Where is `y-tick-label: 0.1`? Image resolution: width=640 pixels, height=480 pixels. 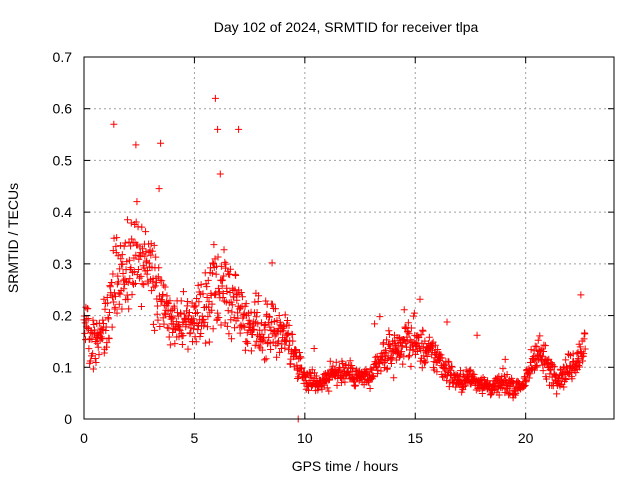
y-tick-label: 0.1 is located at coordinates (63, 367).